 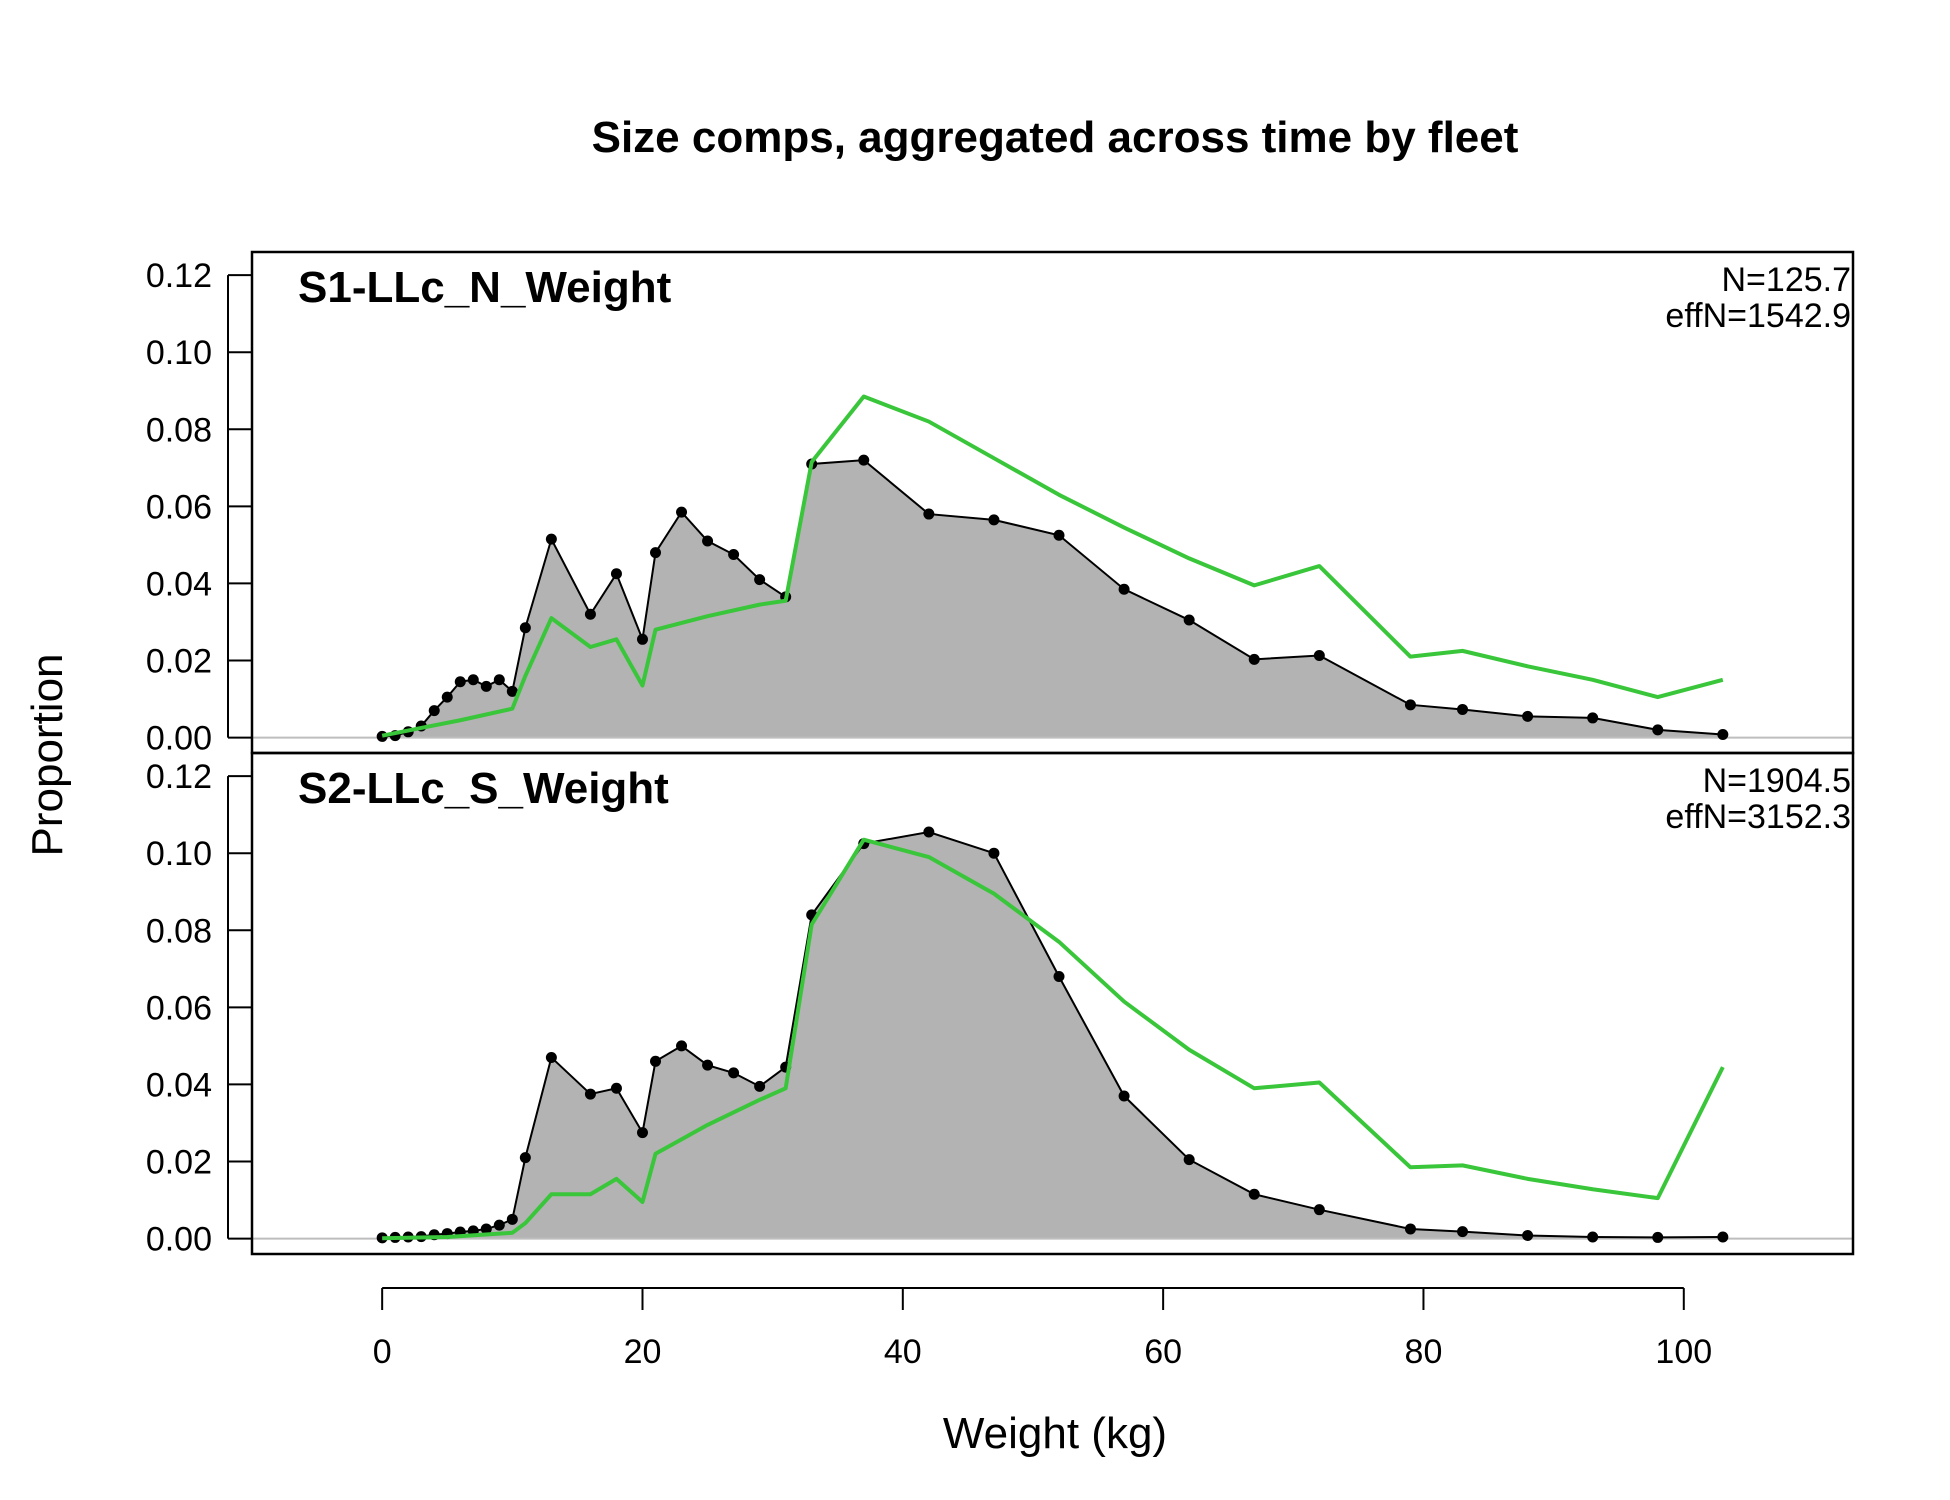 What do you see at coordinates (1758, 316) in the screenshot?
I see `effn-label: effN=1542.9` at bounding box center [1758, 316].